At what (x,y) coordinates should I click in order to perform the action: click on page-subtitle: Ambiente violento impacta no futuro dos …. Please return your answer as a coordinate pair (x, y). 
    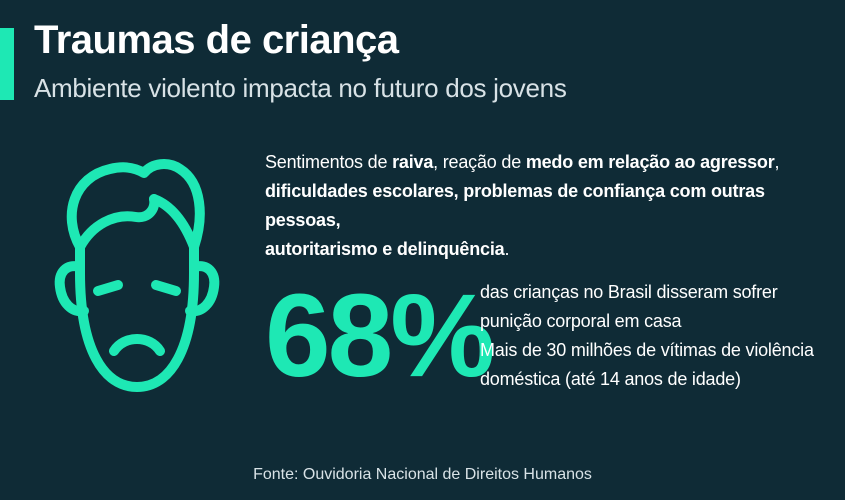
    Looking at the image, I should click on (300, 88).